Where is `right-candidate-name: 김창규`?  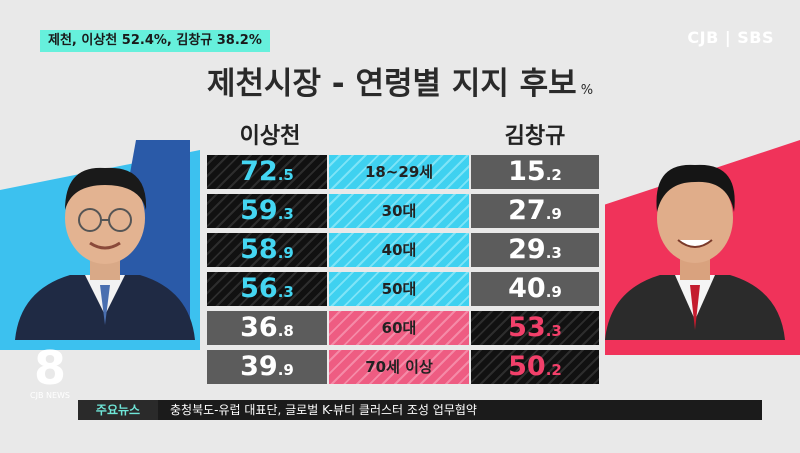
right-candidate-name: 김창규 is located at coordinates (535, 136).